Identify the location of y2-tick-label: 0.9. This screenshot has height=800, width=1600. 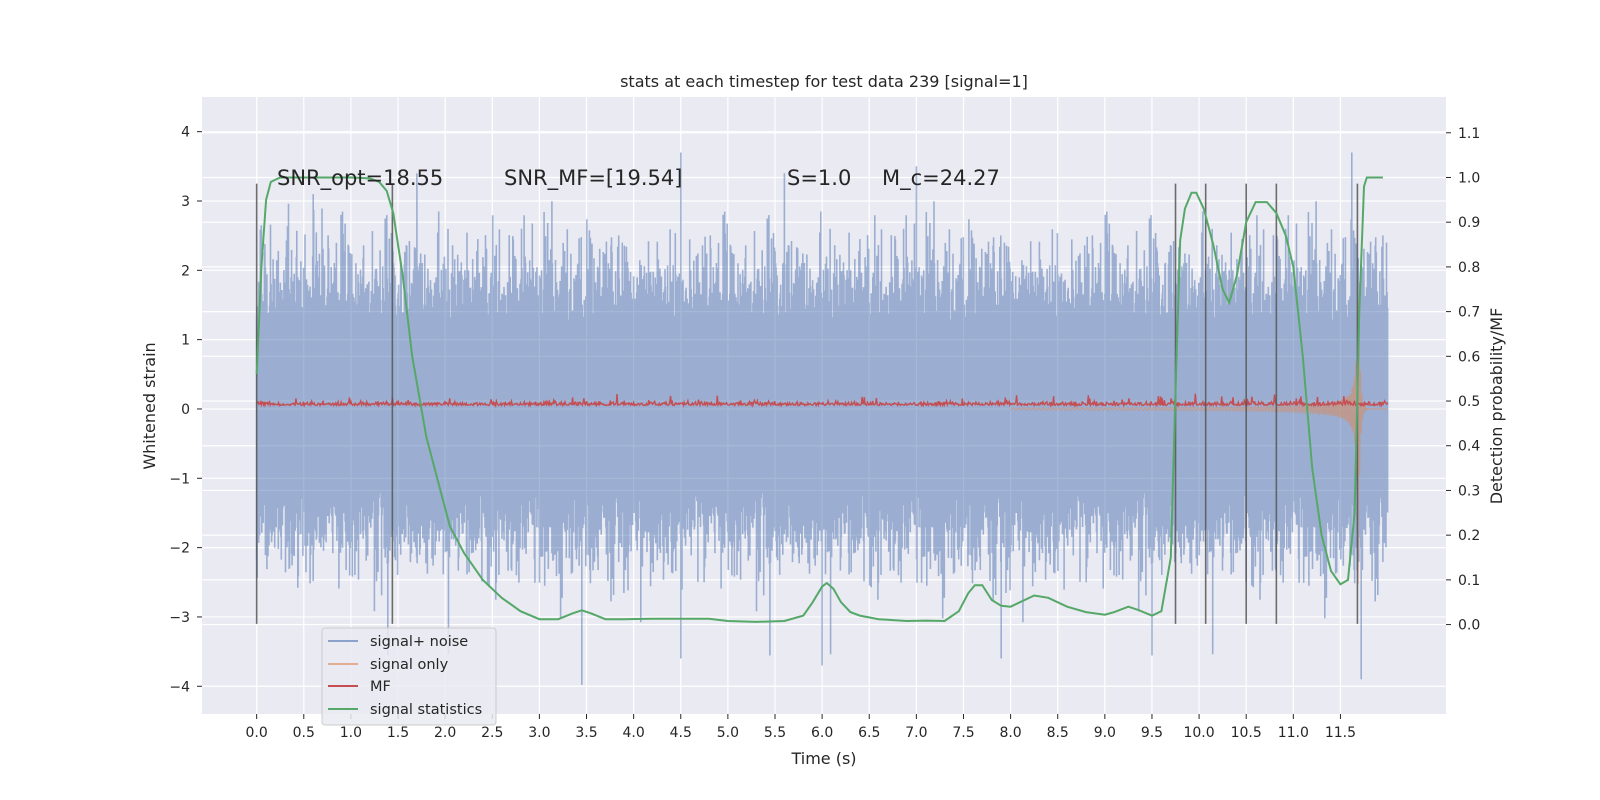
(1469, 223).